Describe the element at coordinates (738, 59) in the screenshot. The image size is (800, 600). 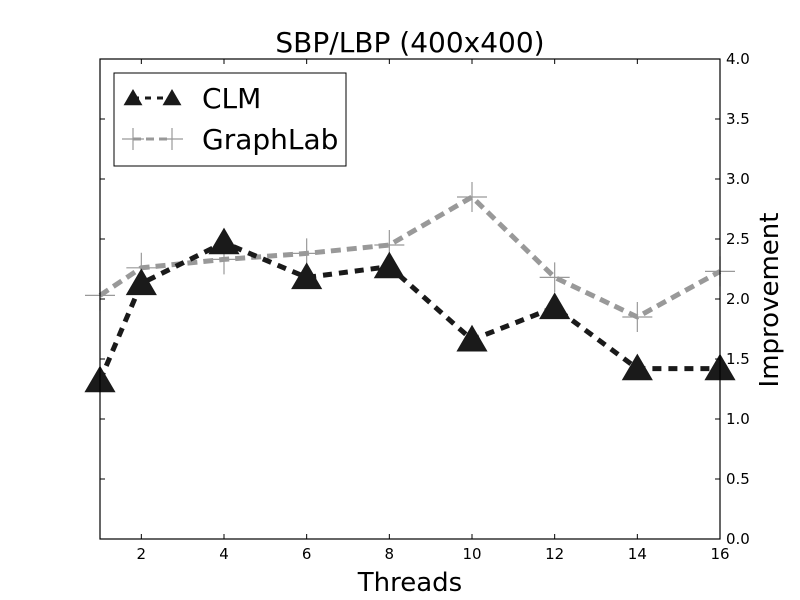
I see `y-tick-label: 4.0` at that location.